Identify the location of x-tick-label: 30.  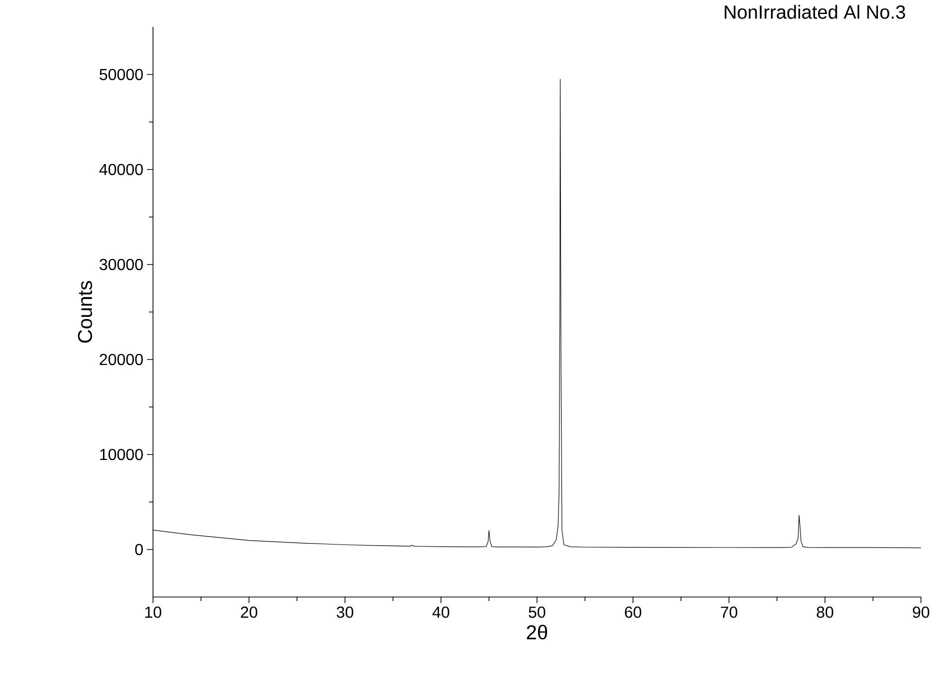
(345, 612).